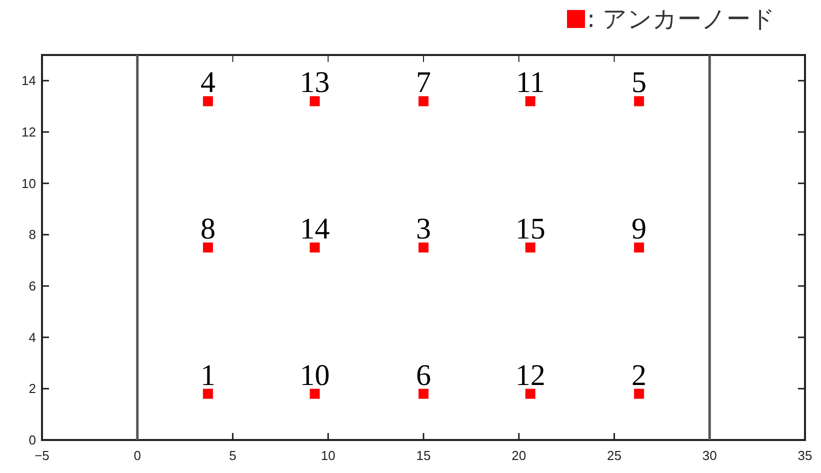 This screenshot has width=821, height=473. I want to click on x-tick-label: 20, so click(519, 455).